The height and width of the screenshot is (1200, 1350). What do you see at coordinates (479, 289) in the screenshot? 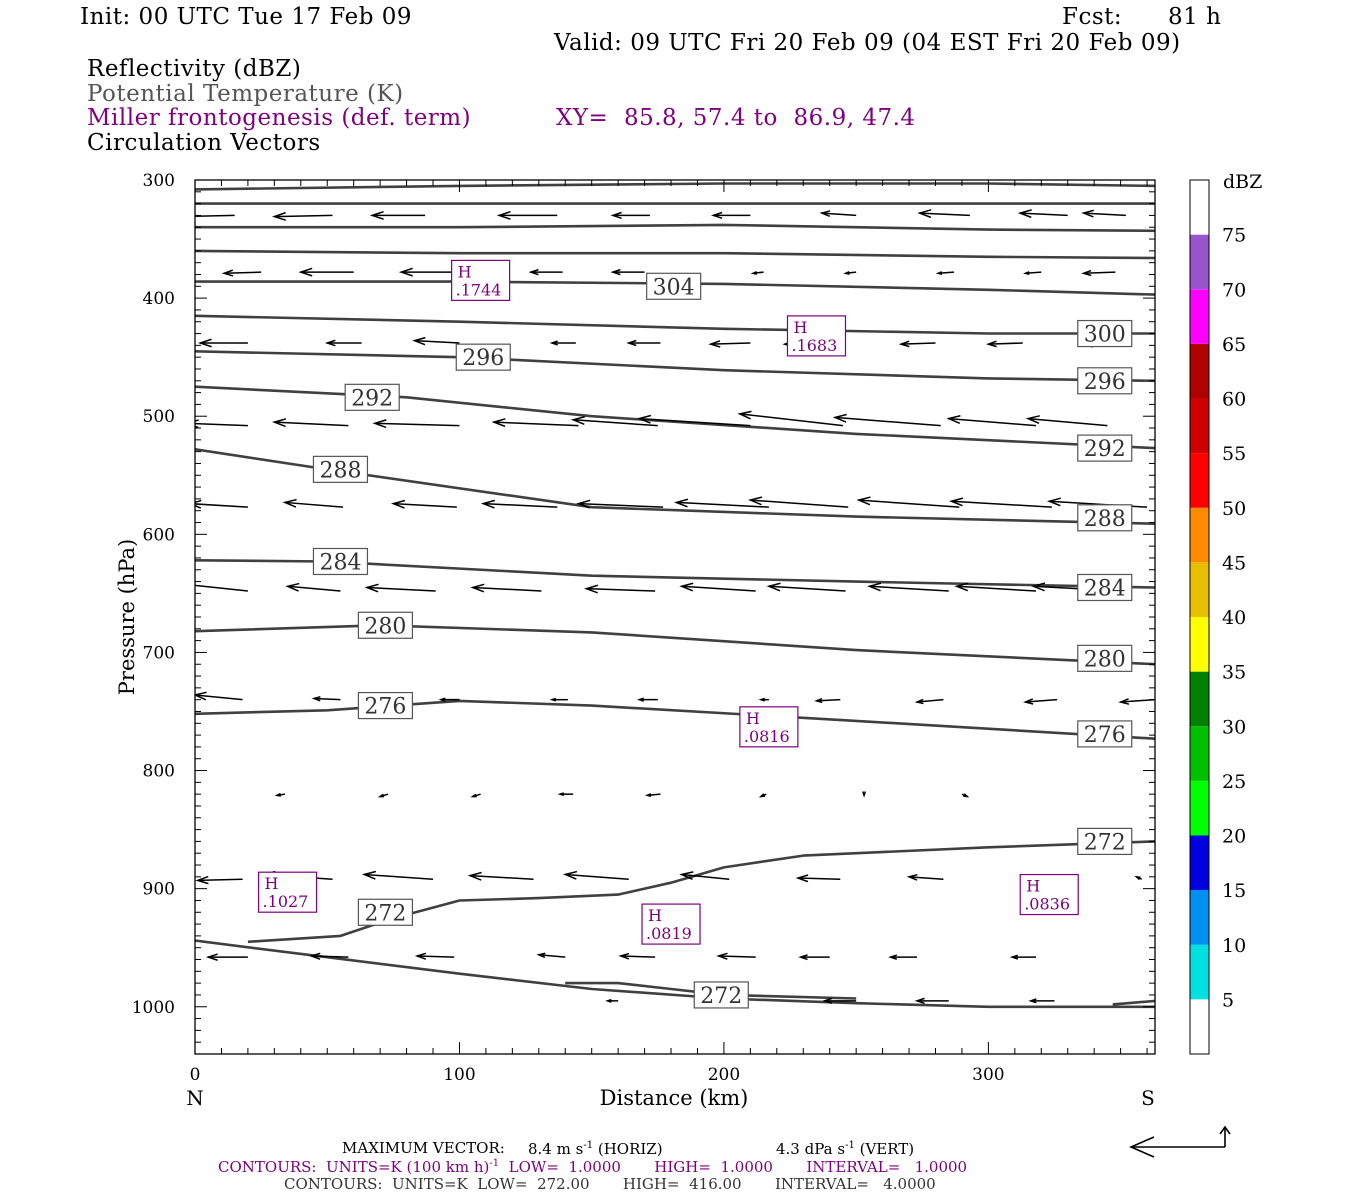
I see `svg-text: .1744` at bounding box center [479, 289].